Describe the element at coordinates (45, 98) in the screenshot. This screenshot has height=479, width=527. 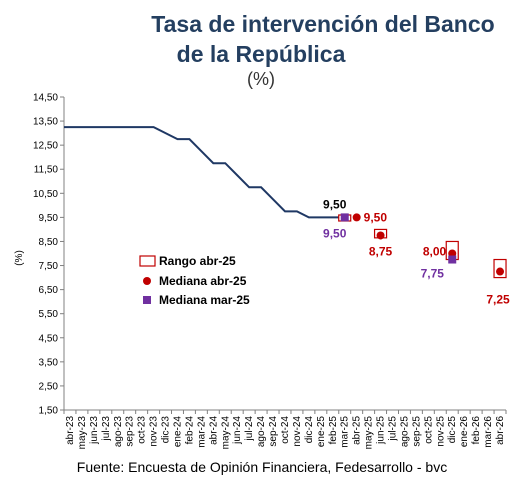
I see `y-tick-label: 14,50` at that location.